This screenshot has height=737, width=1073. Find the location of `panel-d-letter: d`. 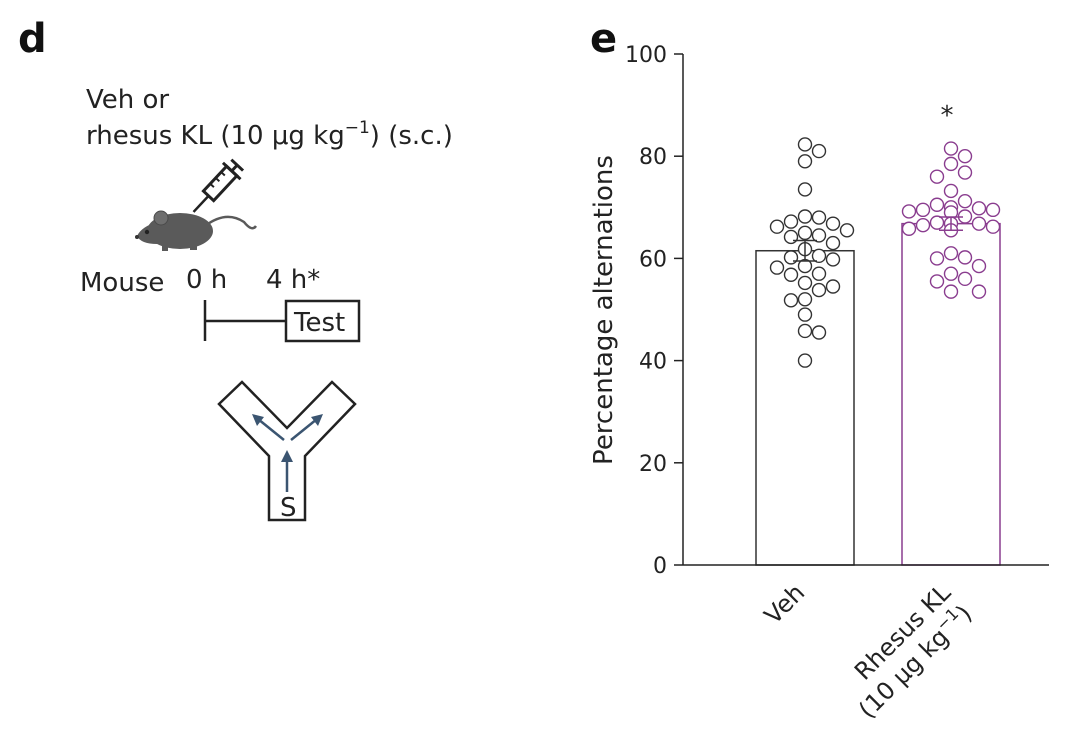

panel-d-letter: d is located at coordinates (32, 39).